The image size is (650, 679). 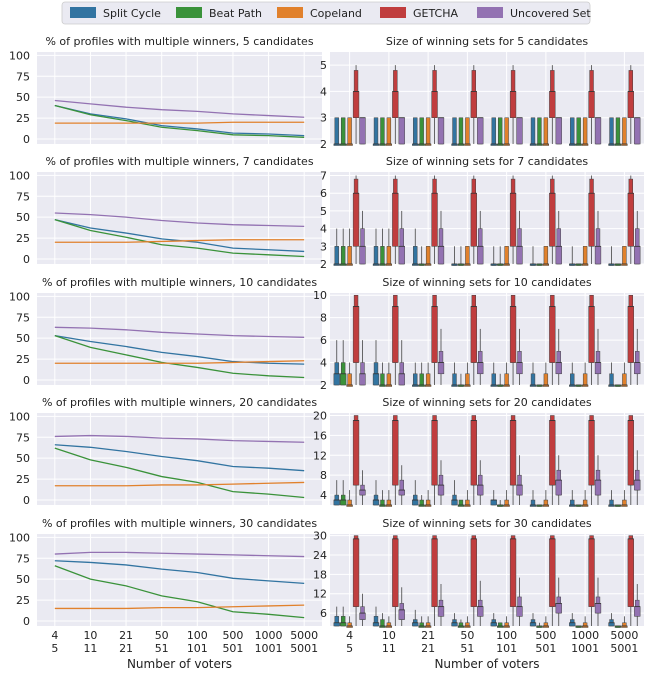 I want to click on legend-label: Beat Path, so click(x=235, y=13).